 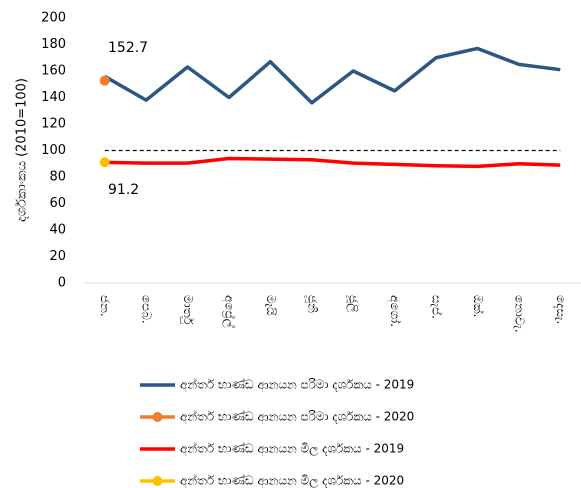 What do you see at coordinates (53, 97) in the screenshot?
I see `y-tick-label: 140` at bounding box center [53, 97].